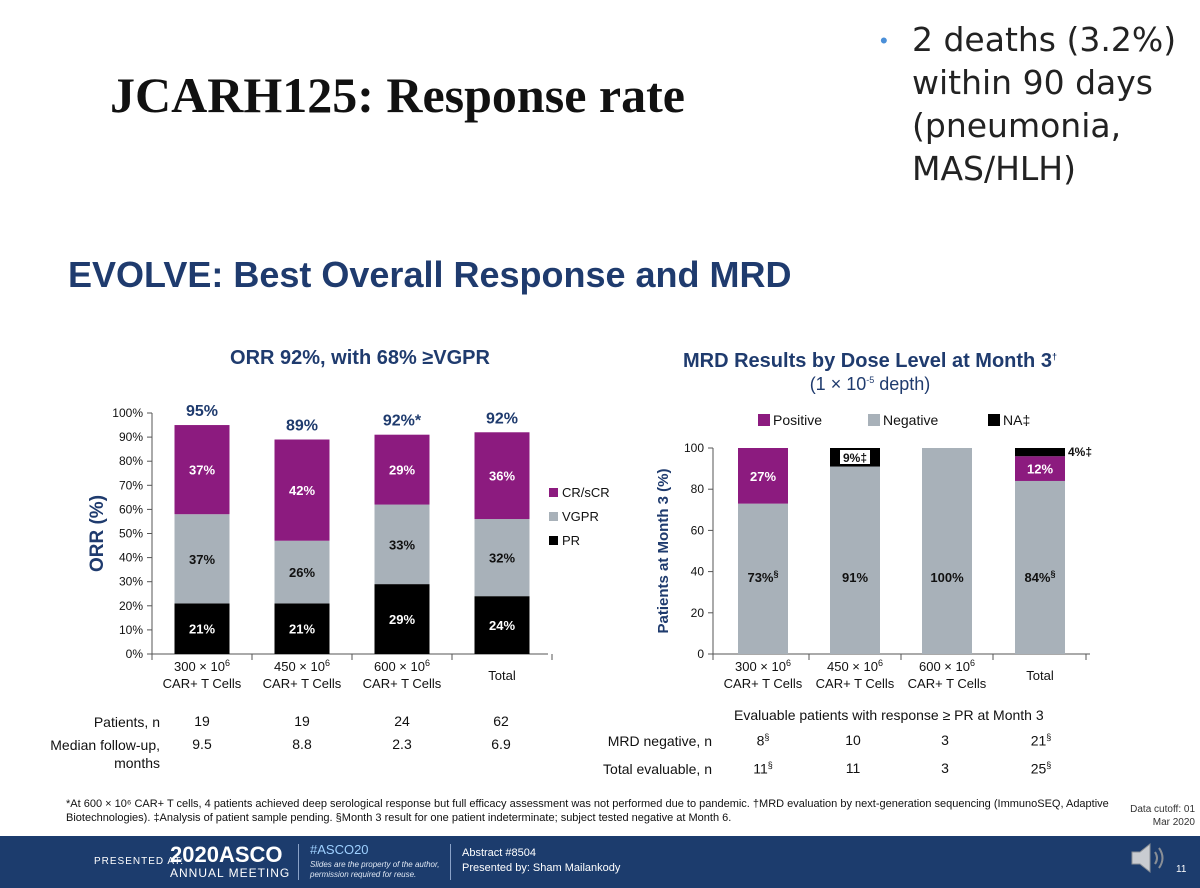 Image resolution: width=1200 pixels, height=888 pixels. Describe the element at coordinates (760, 768) in the screenshot. I see `cell-value: 11` at that location.